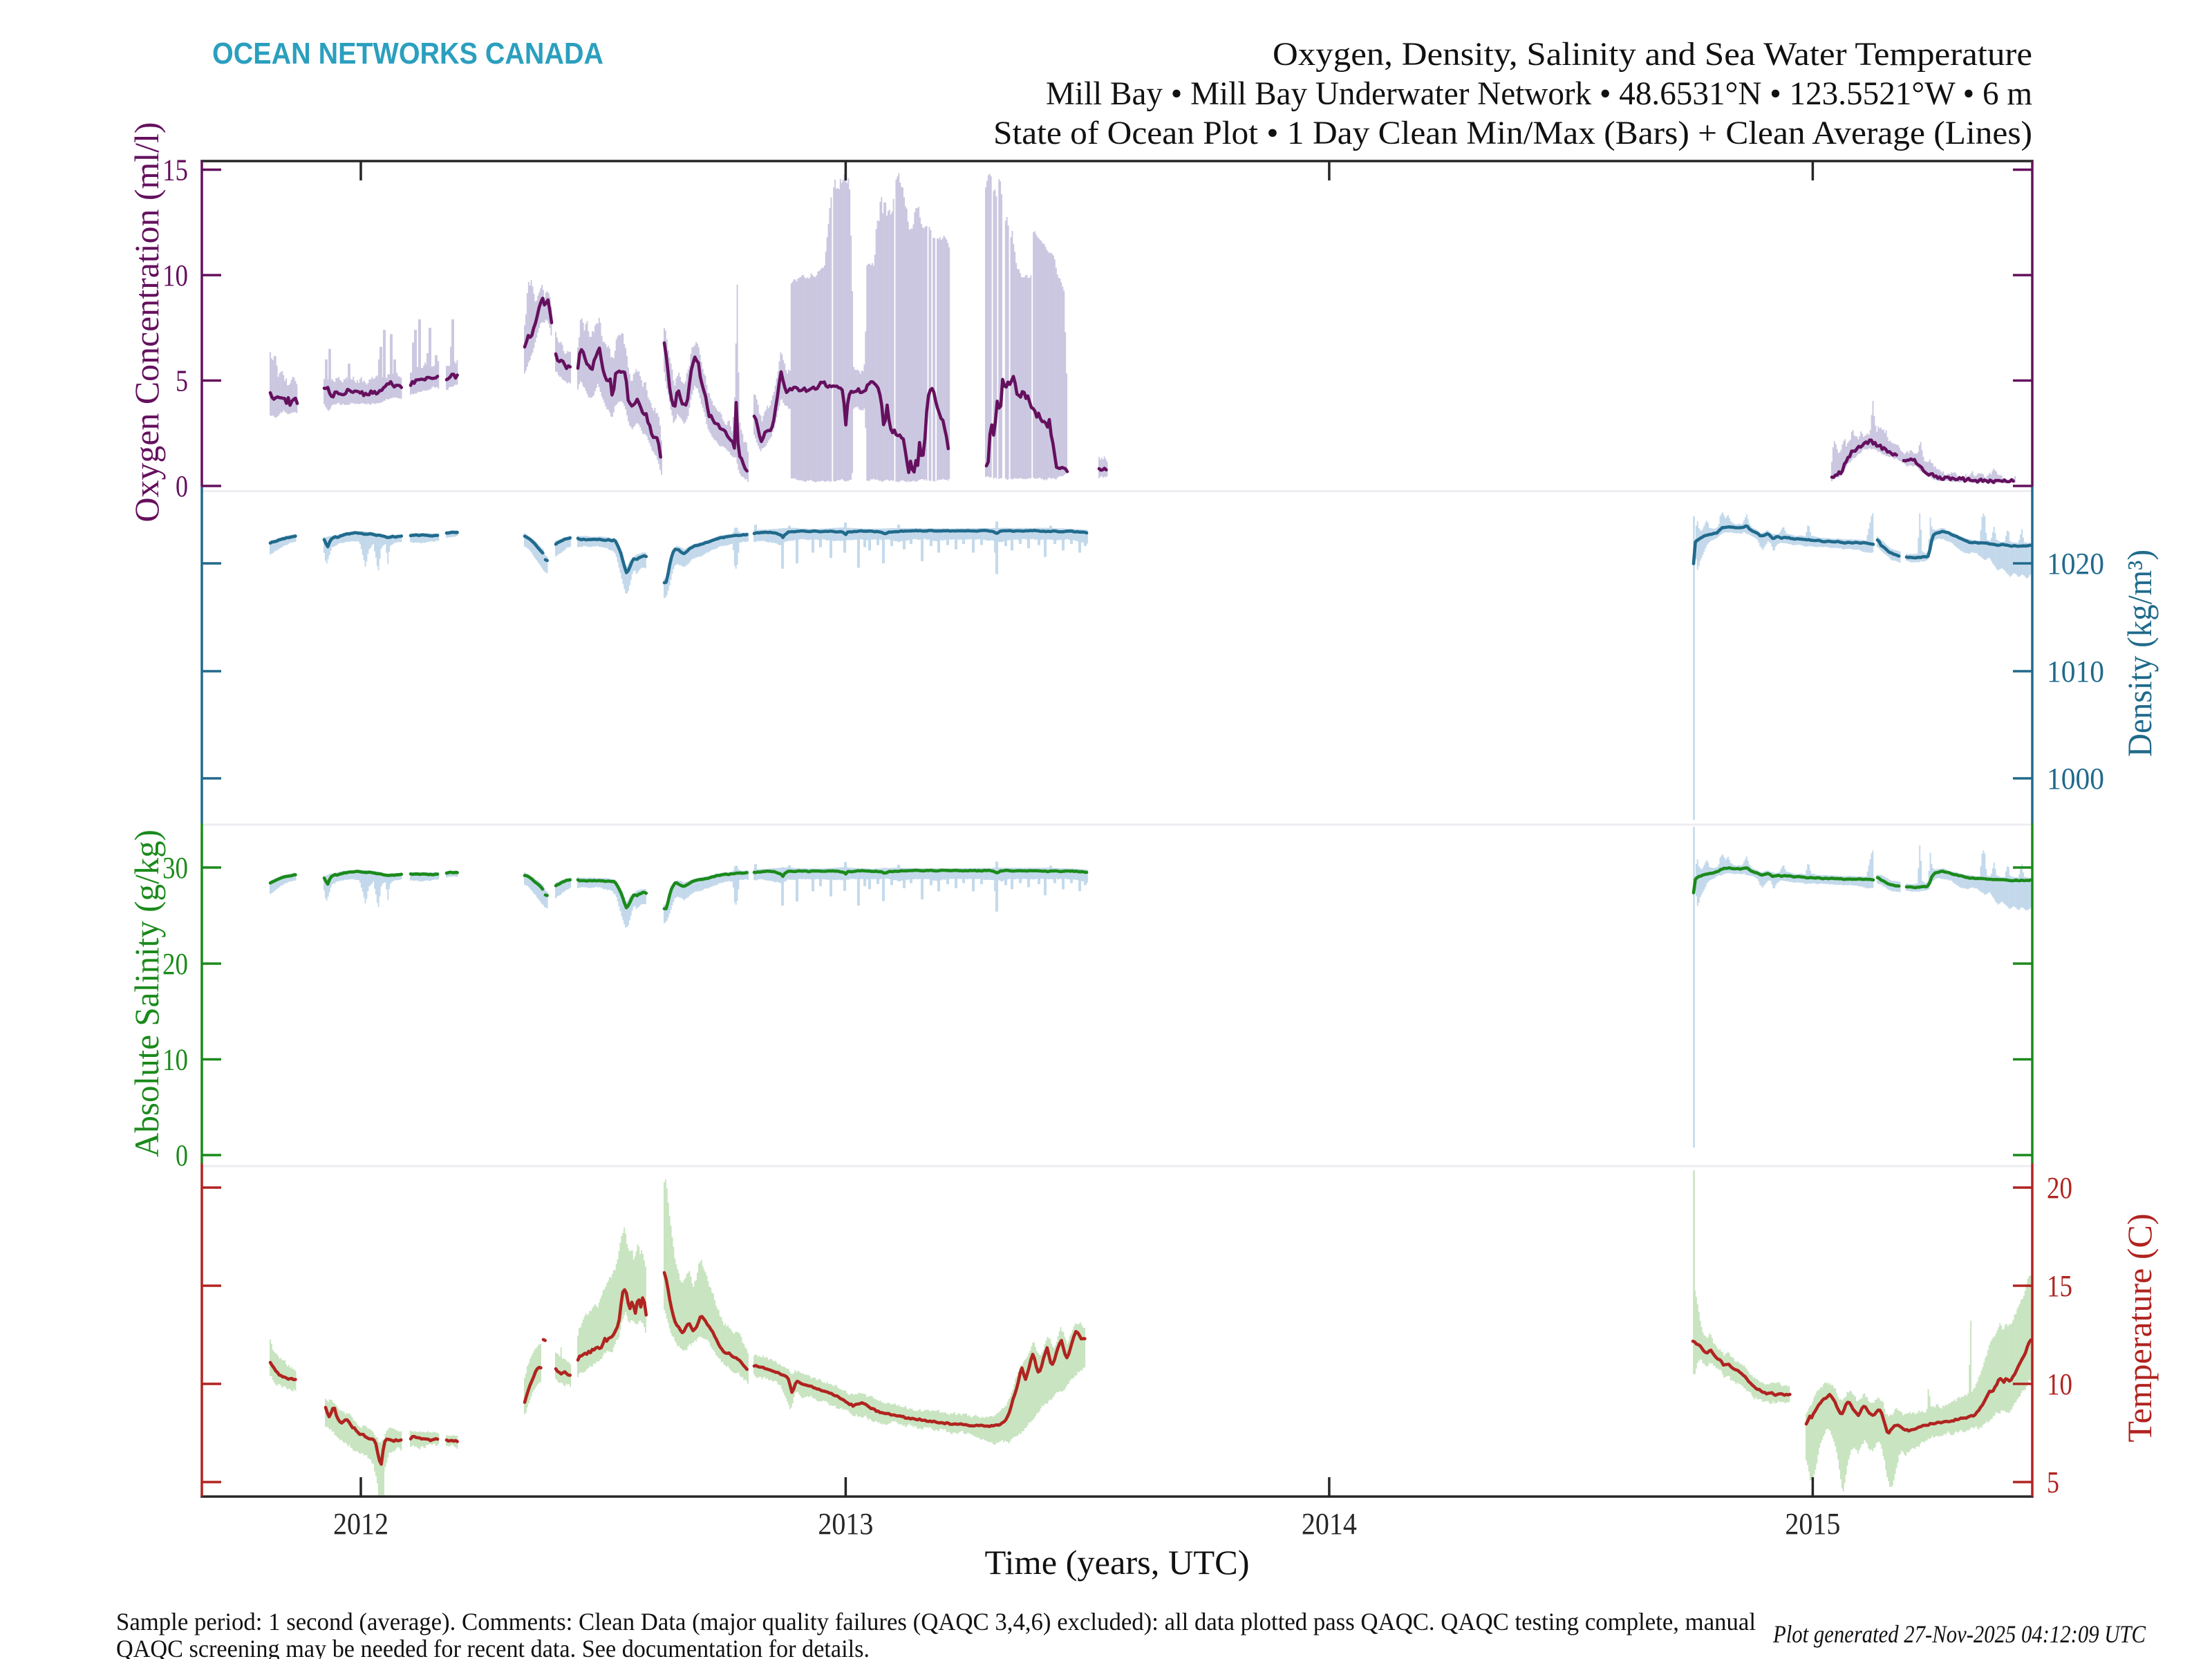 The image size is (2212, 1659). Describe the element at coordinates (2139, 653) in the screenshot. I see `svg-text: Density (kg/m³)` at that location.